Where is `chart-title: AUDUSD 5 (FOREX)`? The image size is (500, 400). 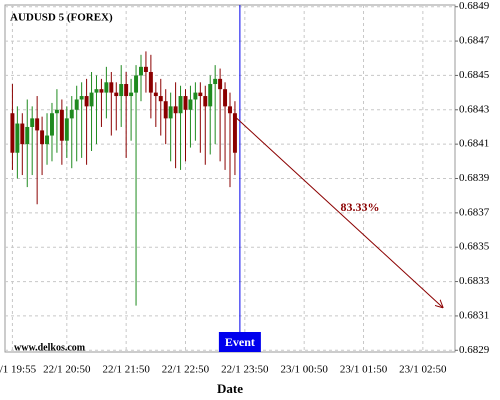 chart-title: AUDUSD 5 (FOREX) is located at coordinates (61, 18).